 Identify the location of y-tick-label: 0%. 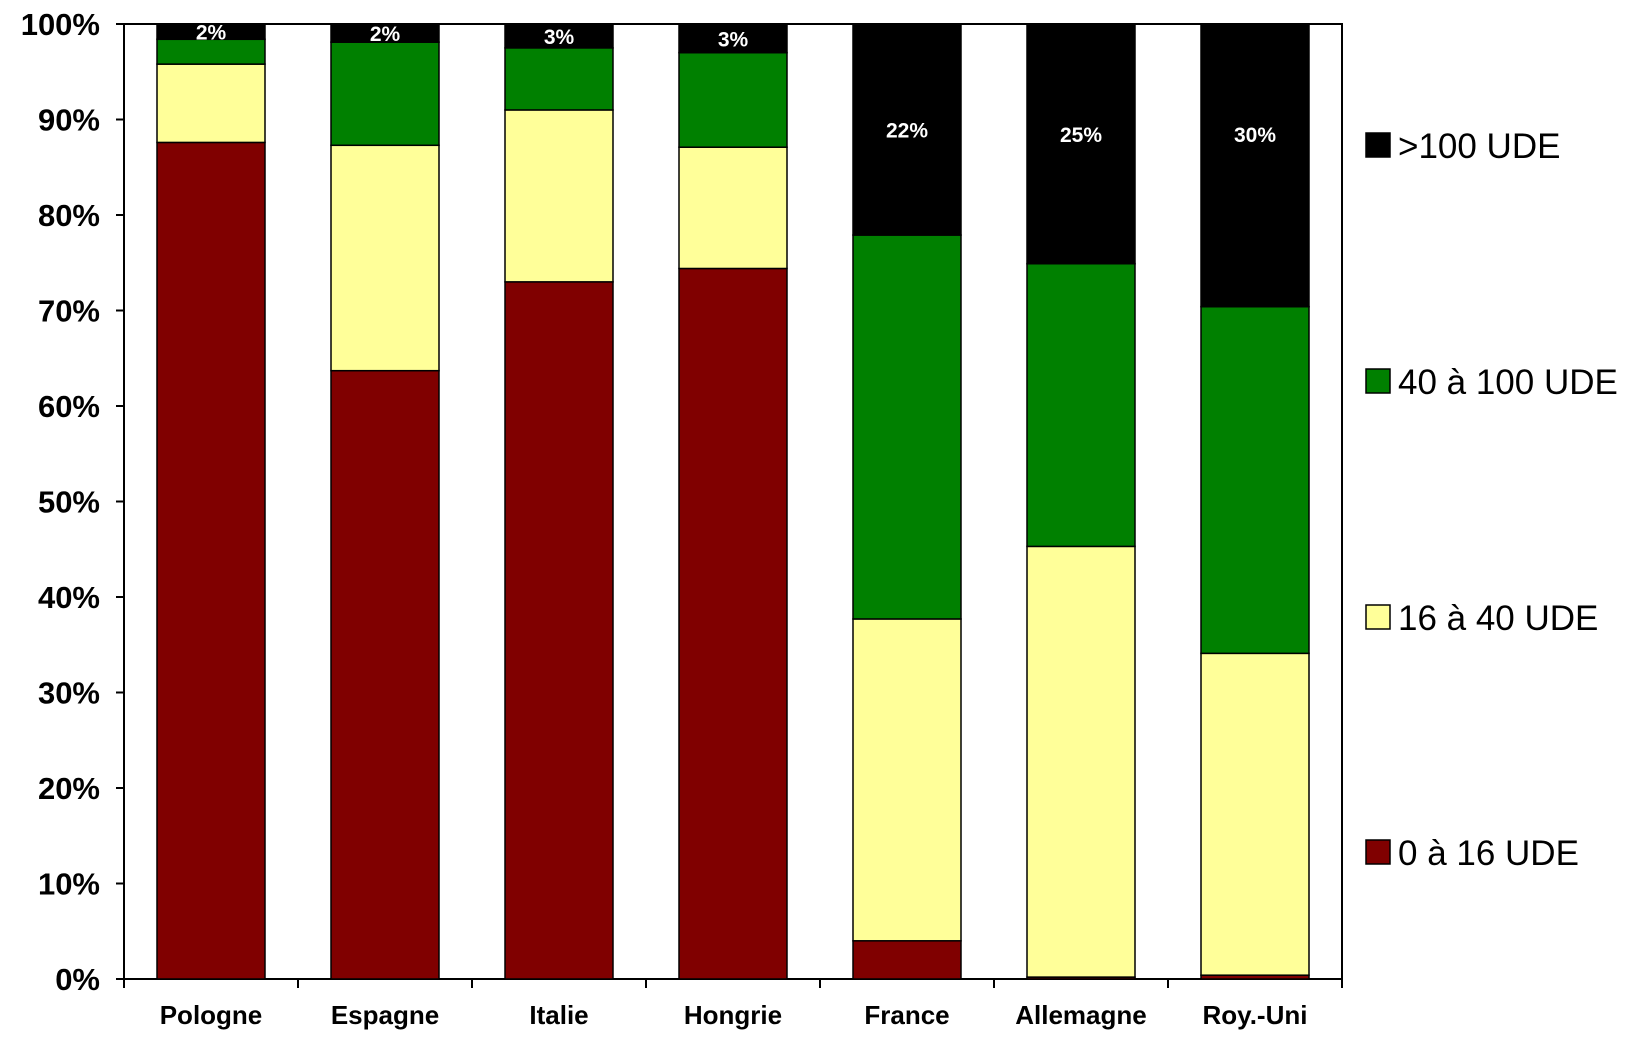
(77, 979).